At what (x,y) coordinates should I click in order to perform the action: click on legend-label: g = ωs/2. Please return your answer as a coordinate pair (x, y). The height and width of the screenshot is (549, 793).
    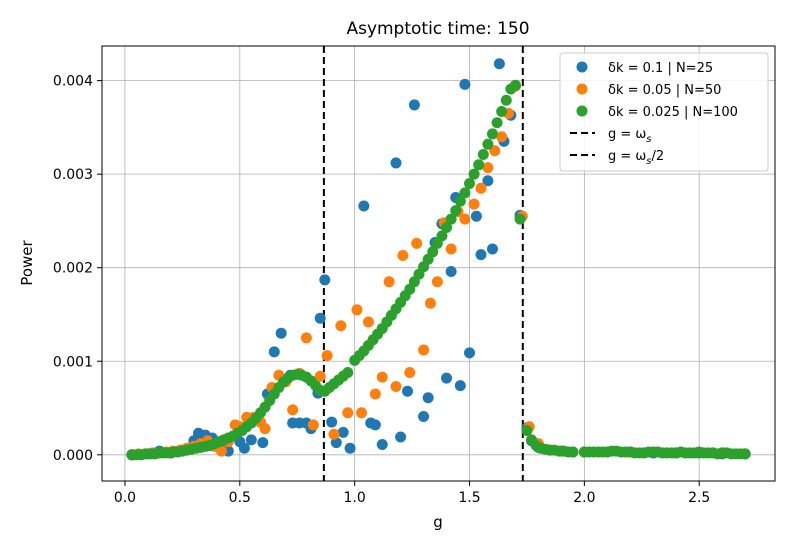
    Looking at the image, I should click on (636, 158).